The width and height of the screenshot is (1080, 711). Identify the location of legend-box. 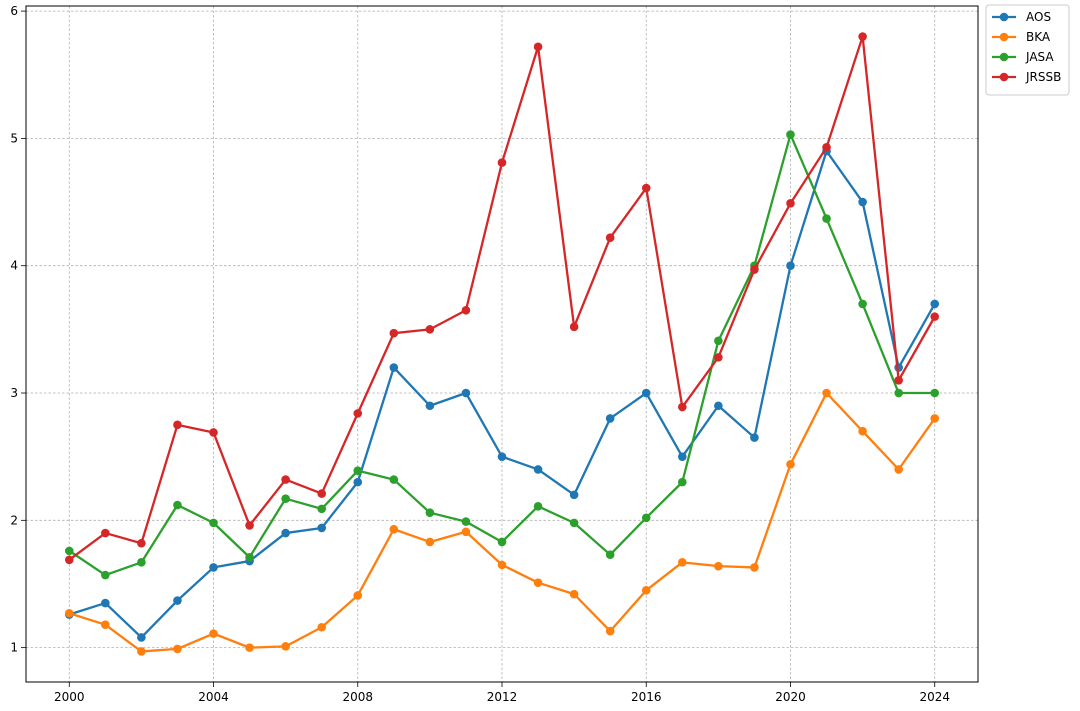
(1027, 50).